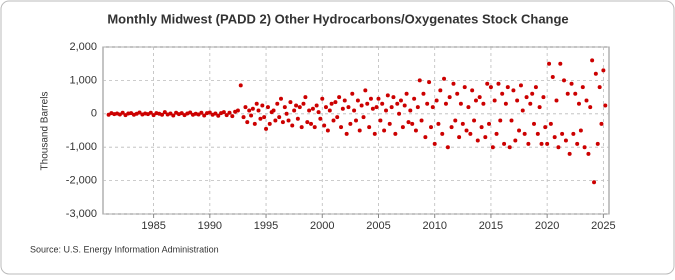 This screenshot has height=280, width=675. Describe the element at coordinates (322, 226) in the screenshot. I see `x-tick-label: 2000` at that location.